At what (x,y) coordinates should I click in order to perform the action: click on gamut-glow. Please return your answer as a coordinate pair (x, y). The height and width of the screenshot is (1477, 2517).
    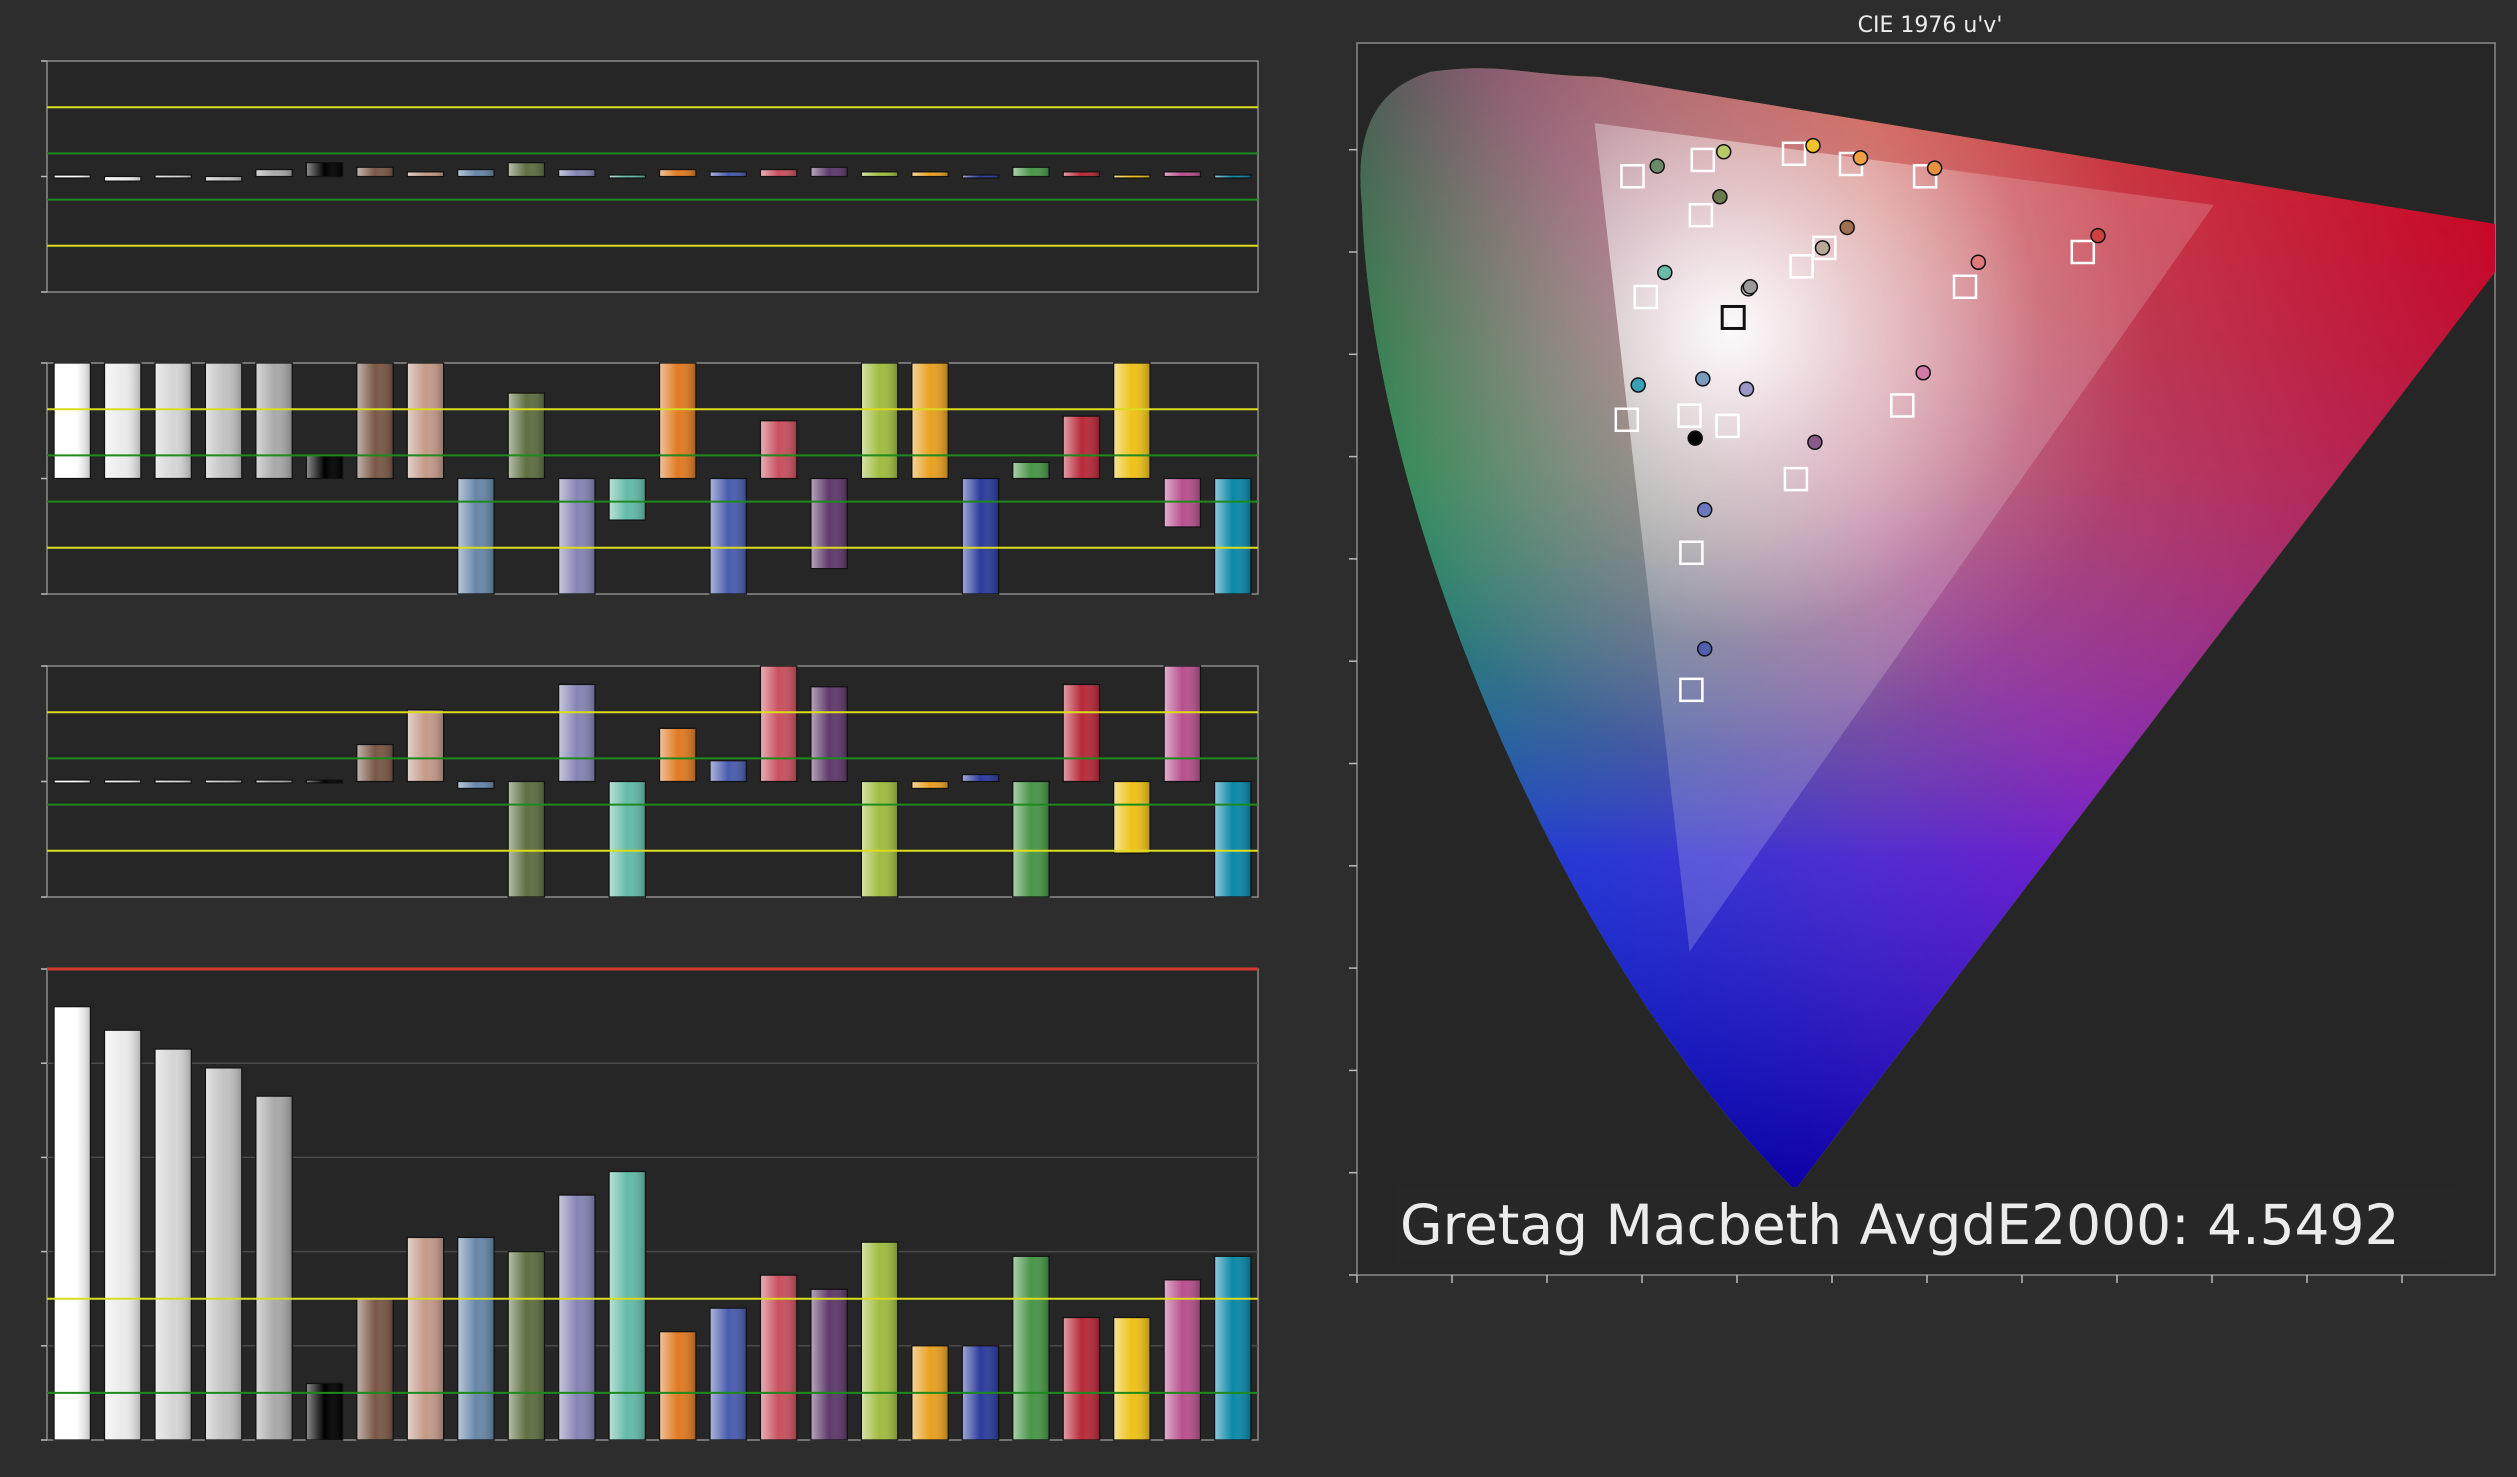
    Looking at the image, I should click on (1904, 537).